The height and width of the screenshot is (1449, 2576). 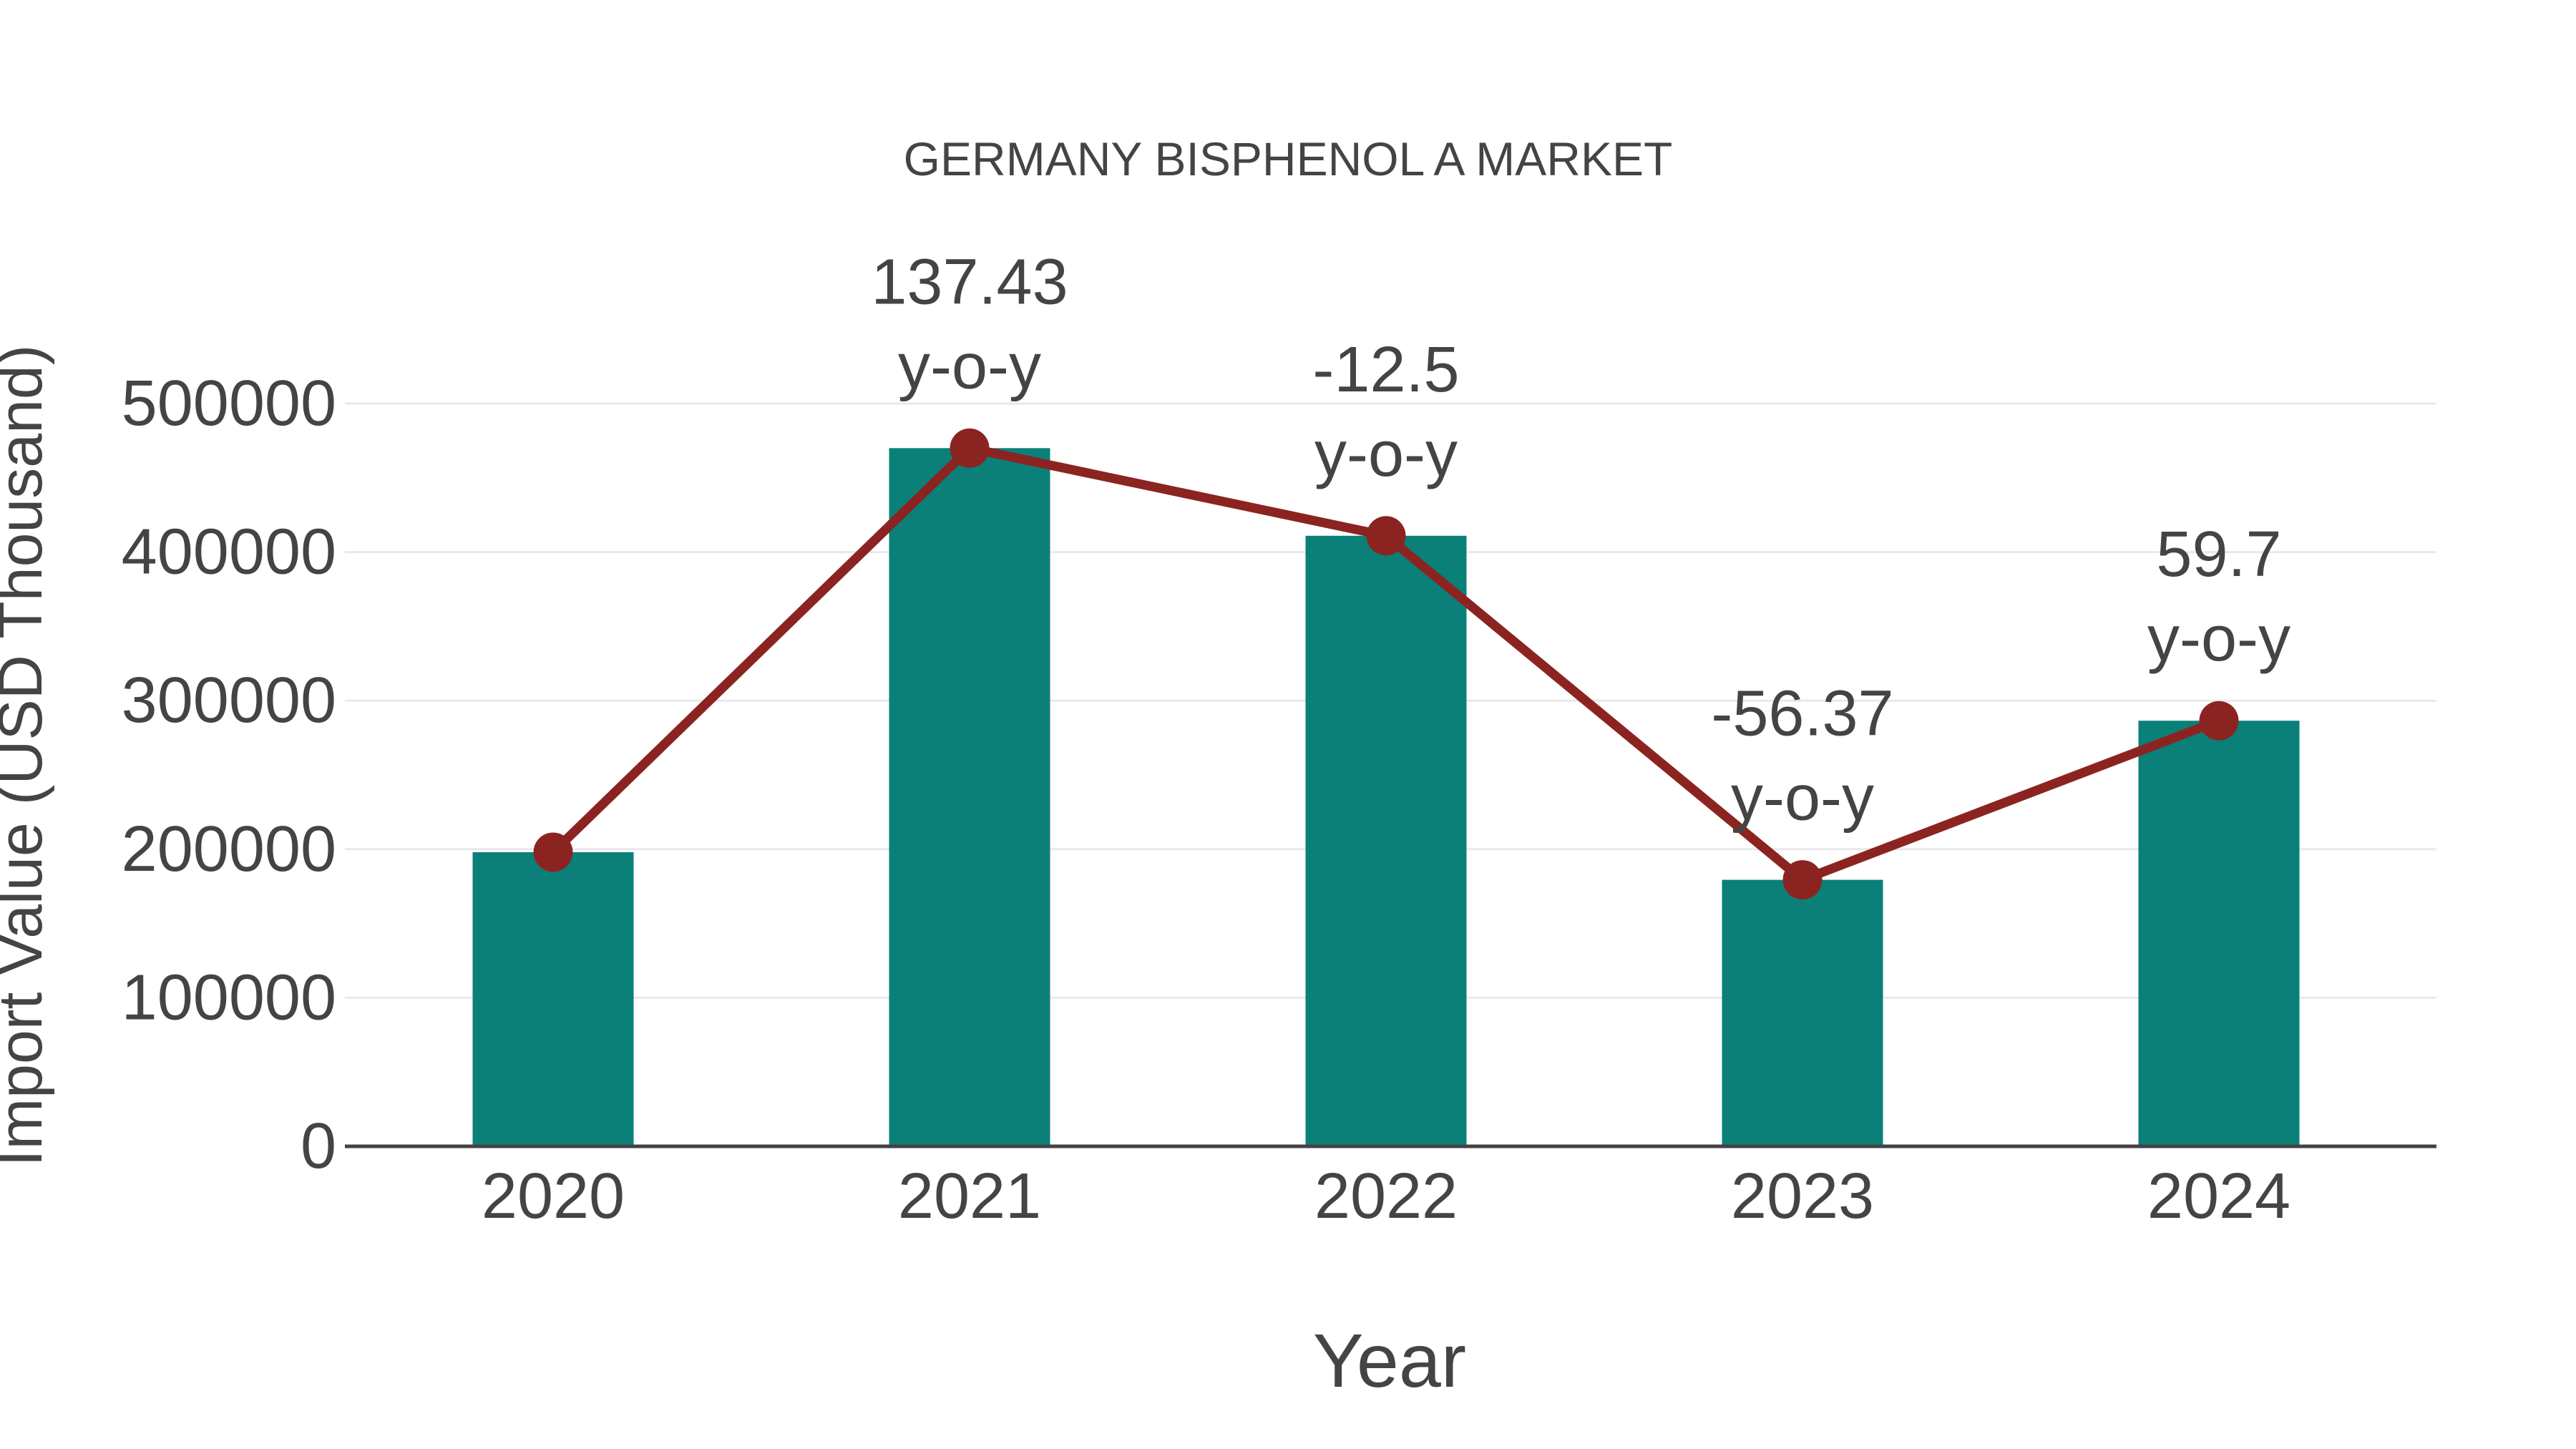 I want to click on trend-marker-2024, so click(x=2219, y=721).